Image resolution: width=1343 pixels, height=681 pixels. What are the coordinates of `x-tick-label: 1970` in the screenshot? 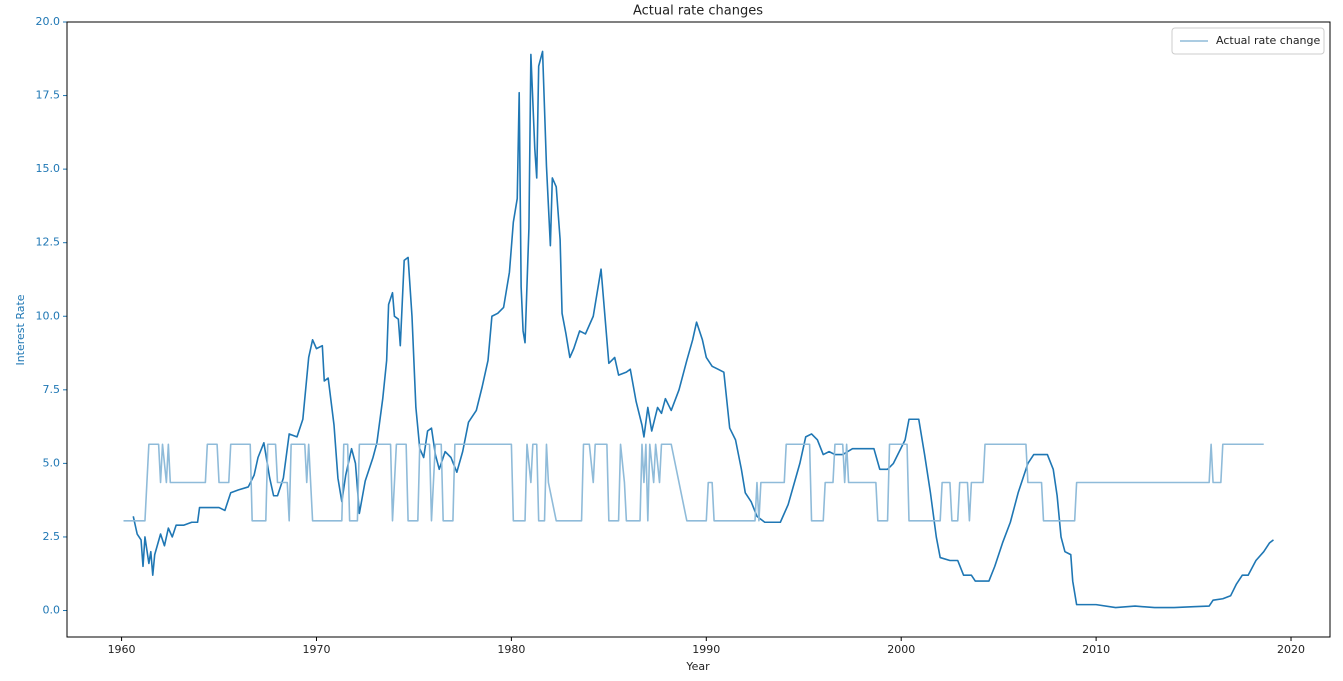 It's located at (316, 649).